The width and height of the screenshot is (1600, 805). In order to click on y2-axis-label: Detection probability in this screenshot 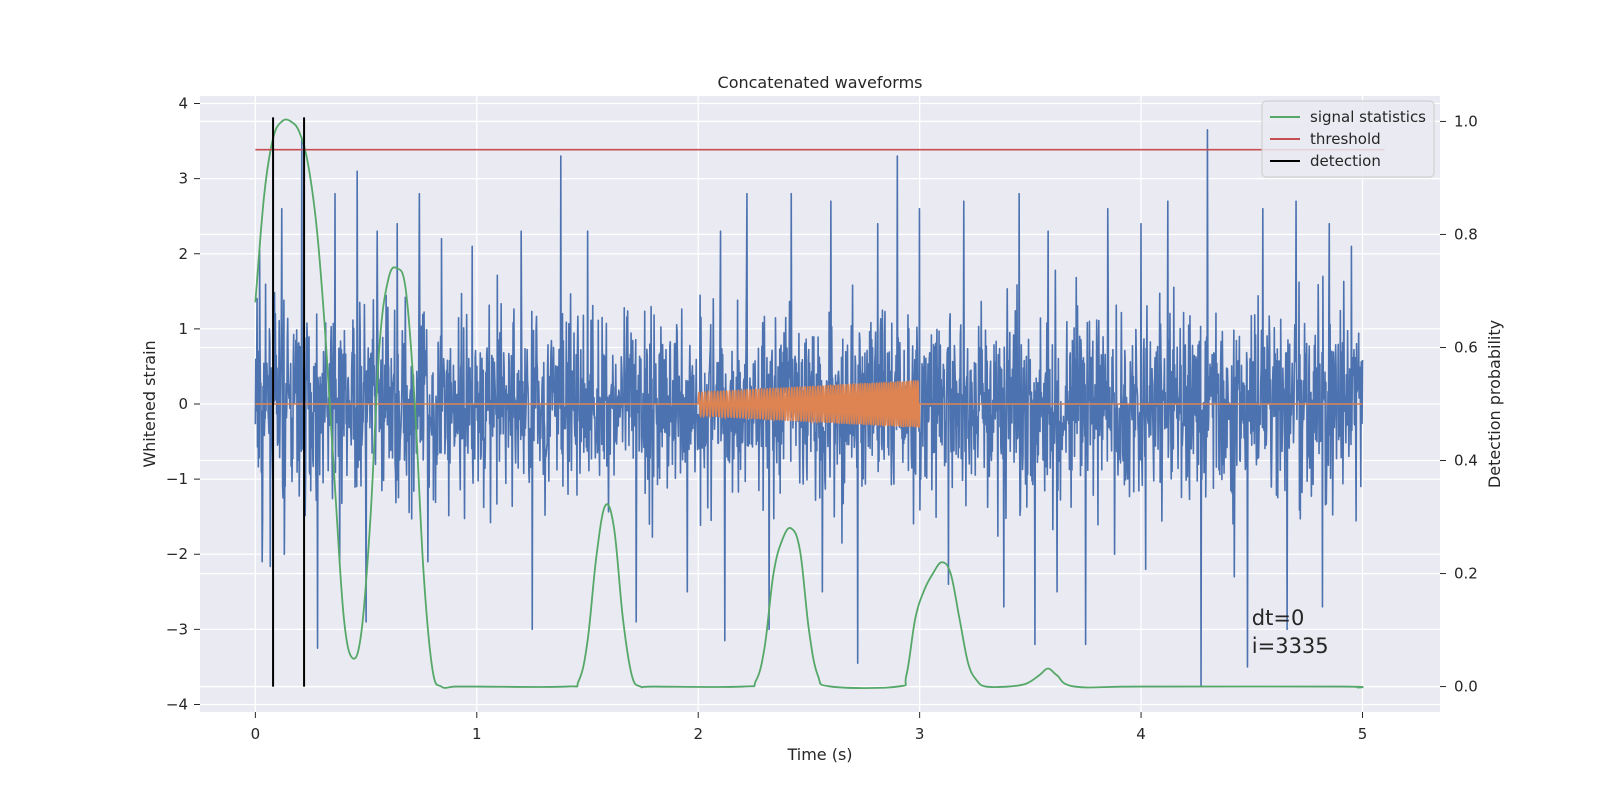, I will do `click(1494, 404)`.